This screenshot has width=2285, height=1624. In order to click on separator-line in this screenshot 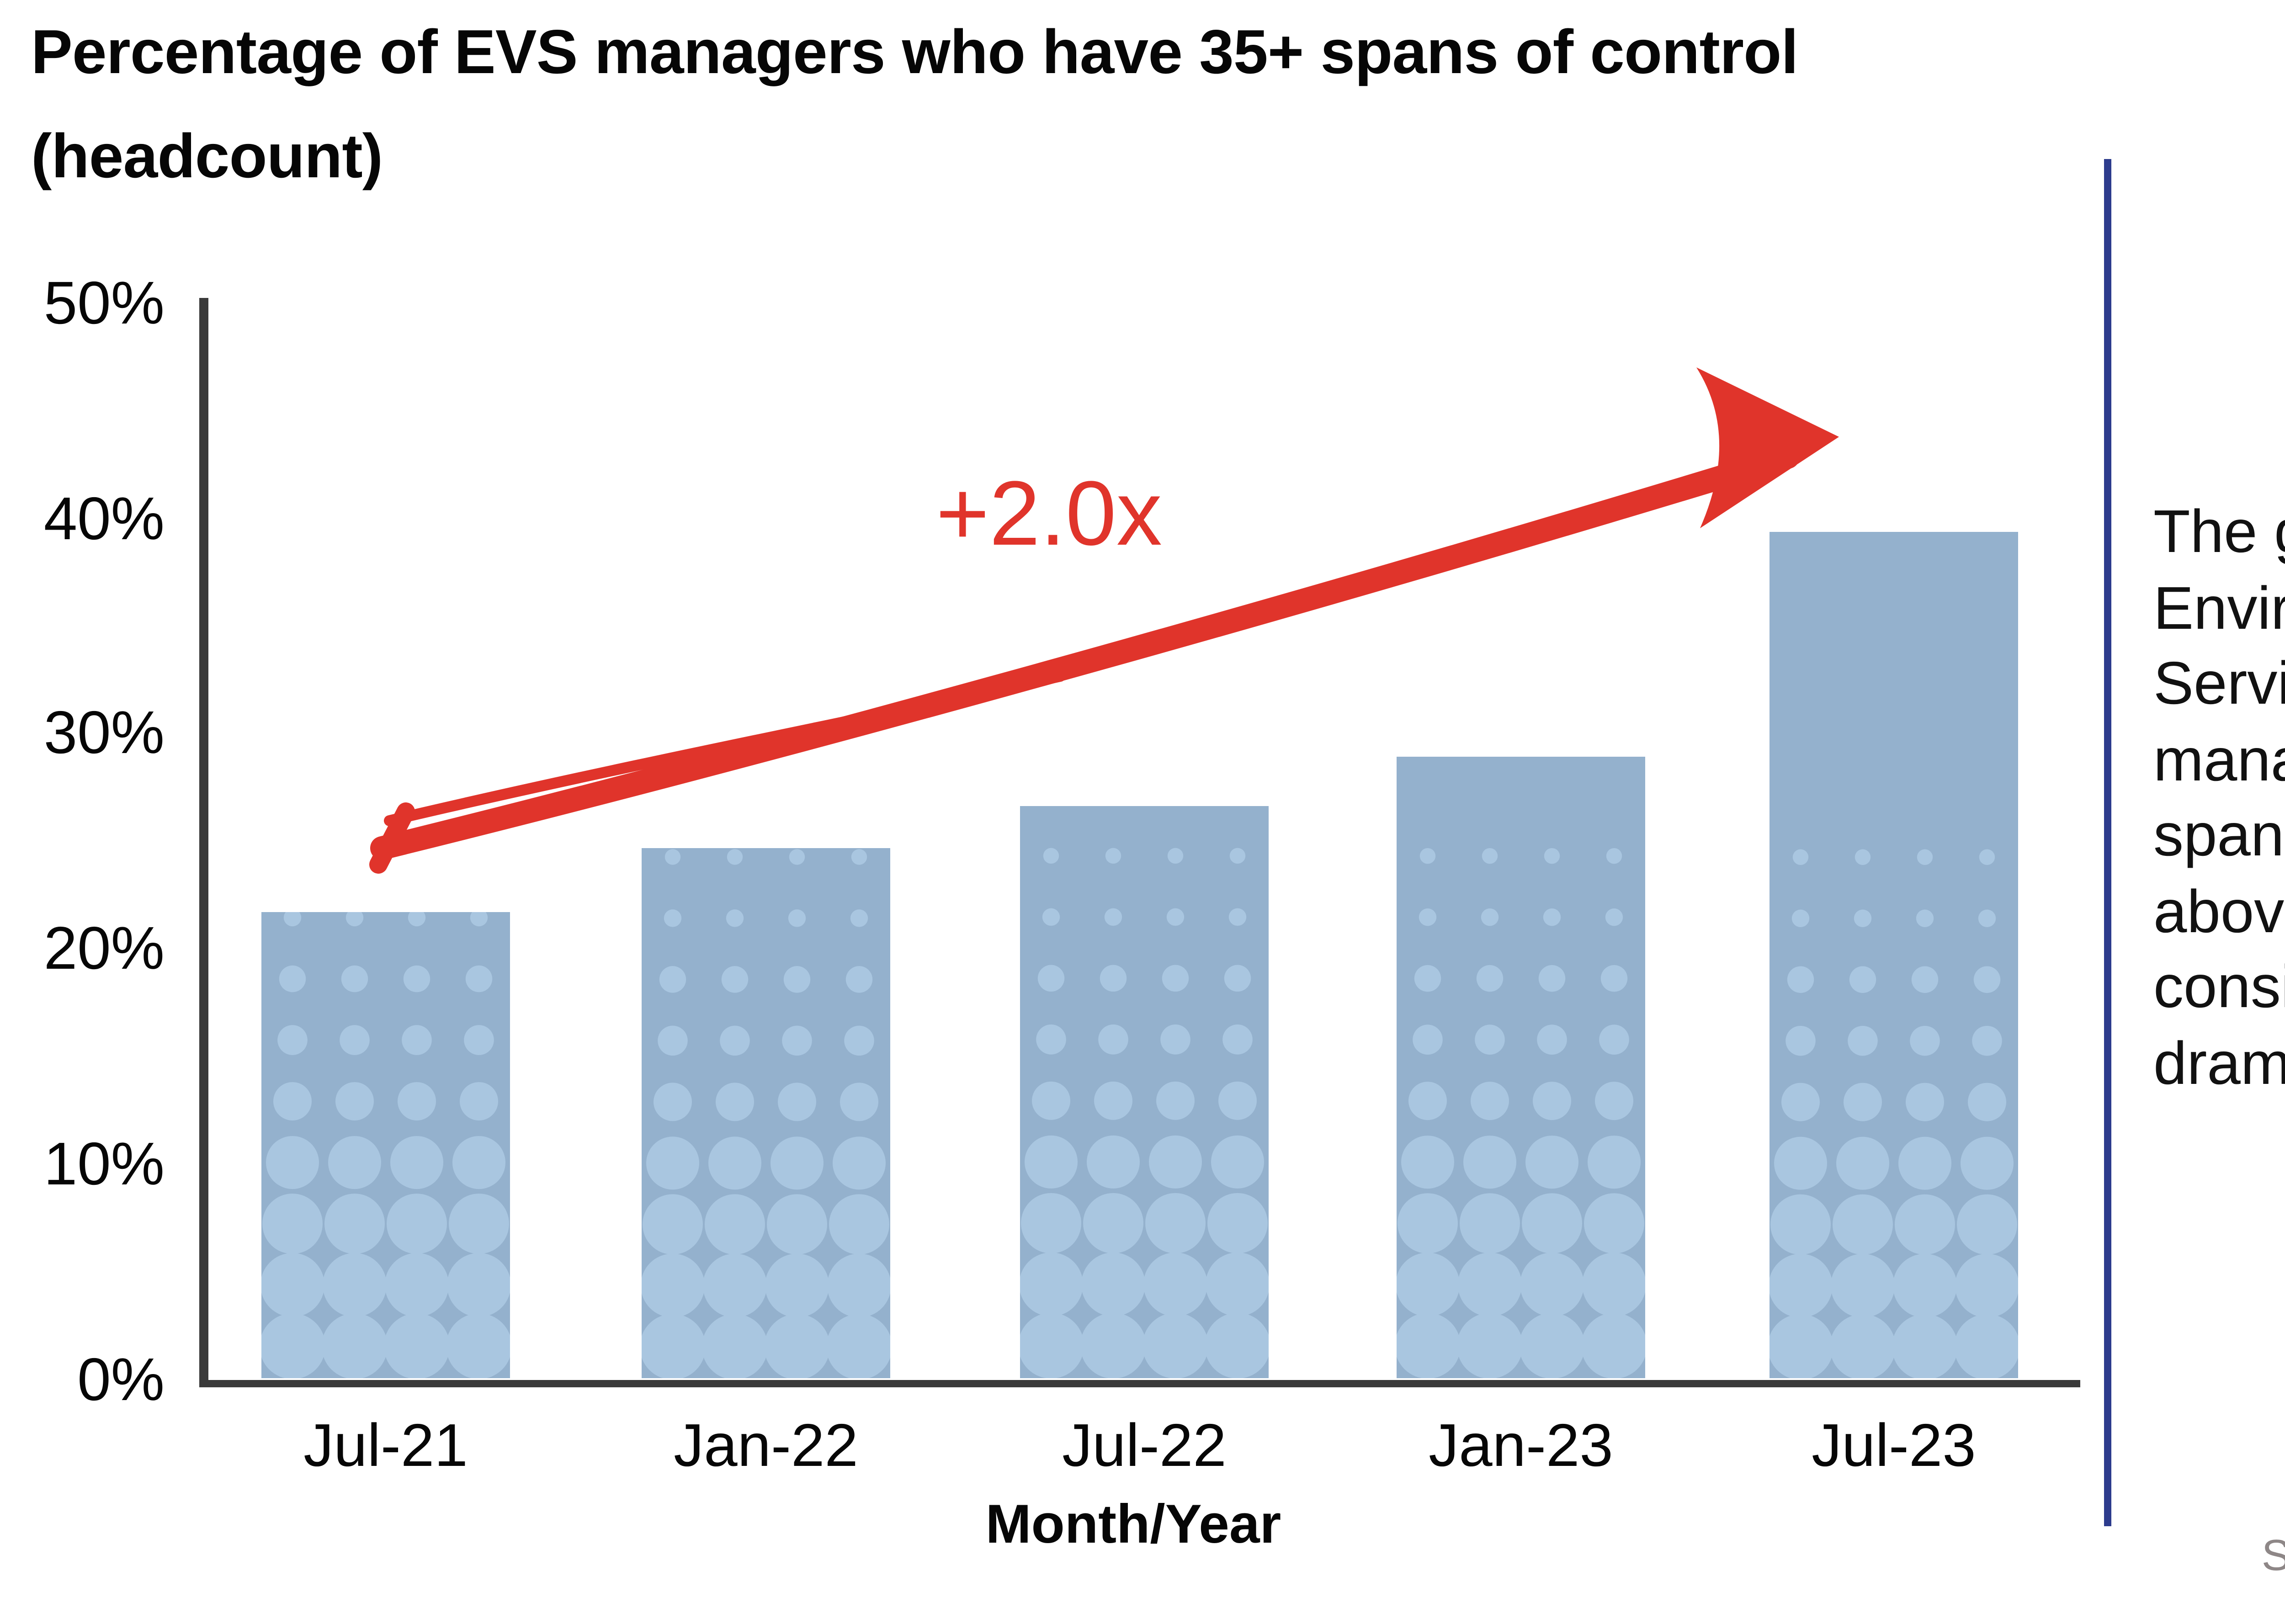, I will do `click(2107, 843)`.